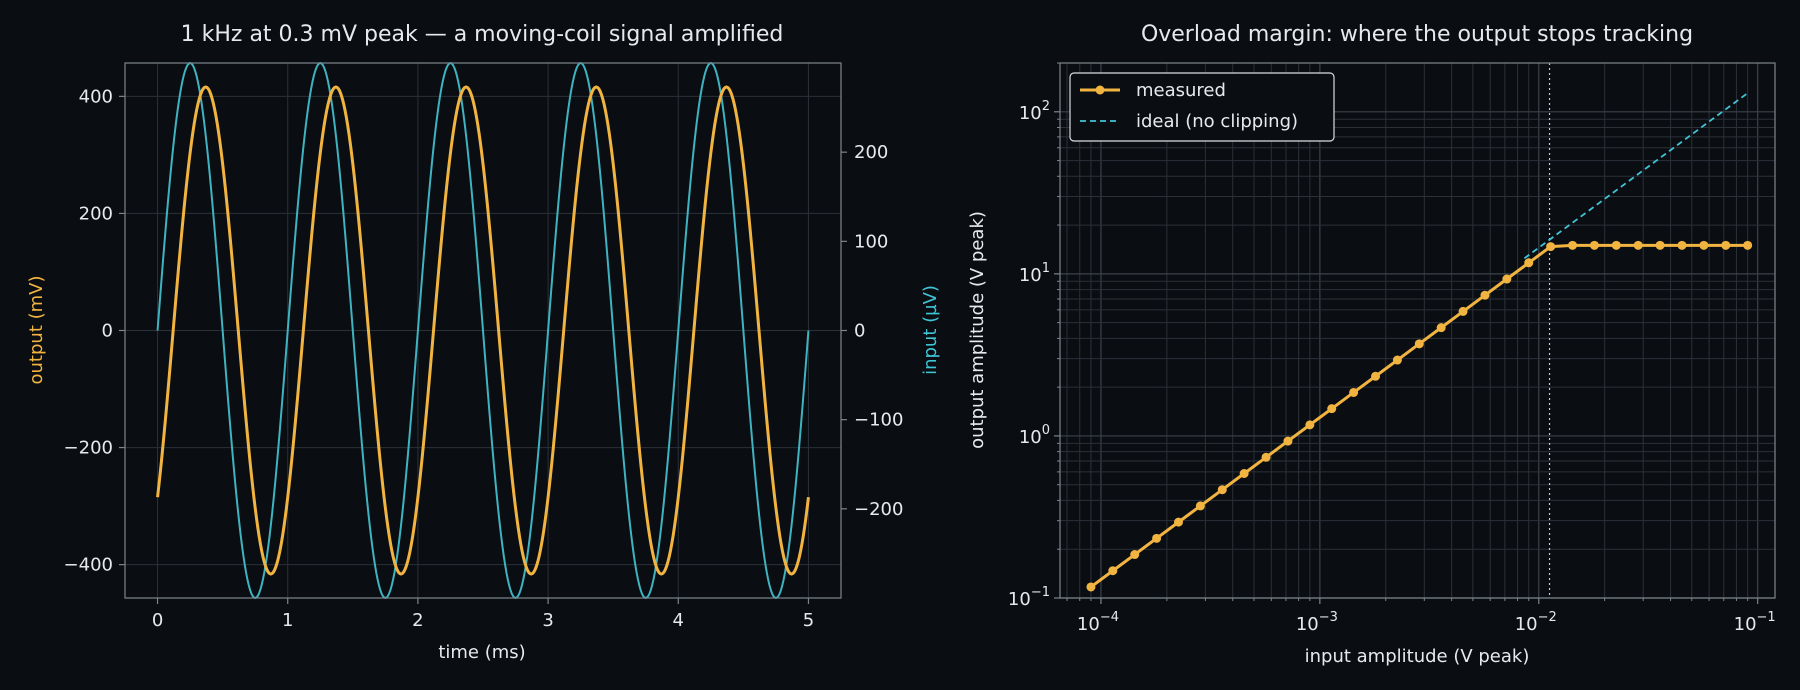  I want to click on overload-x-tick-label: 10⁻¹, so click(1755, 622).